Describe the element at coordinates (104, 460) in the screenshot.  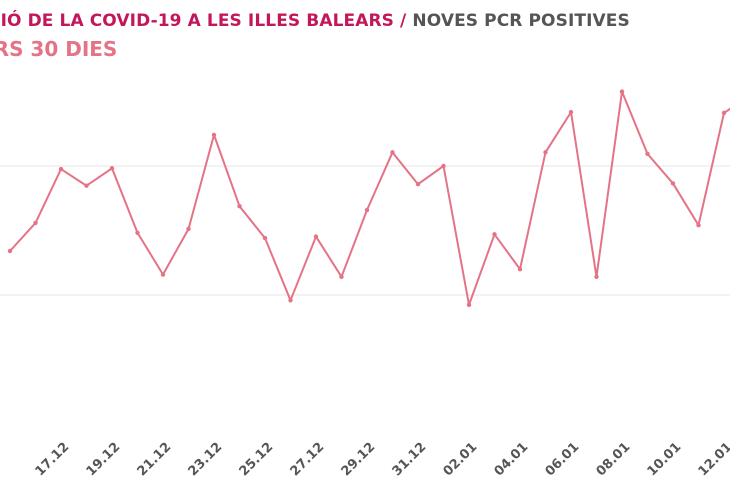
I see `x-tick-label: 19.12` at that location.